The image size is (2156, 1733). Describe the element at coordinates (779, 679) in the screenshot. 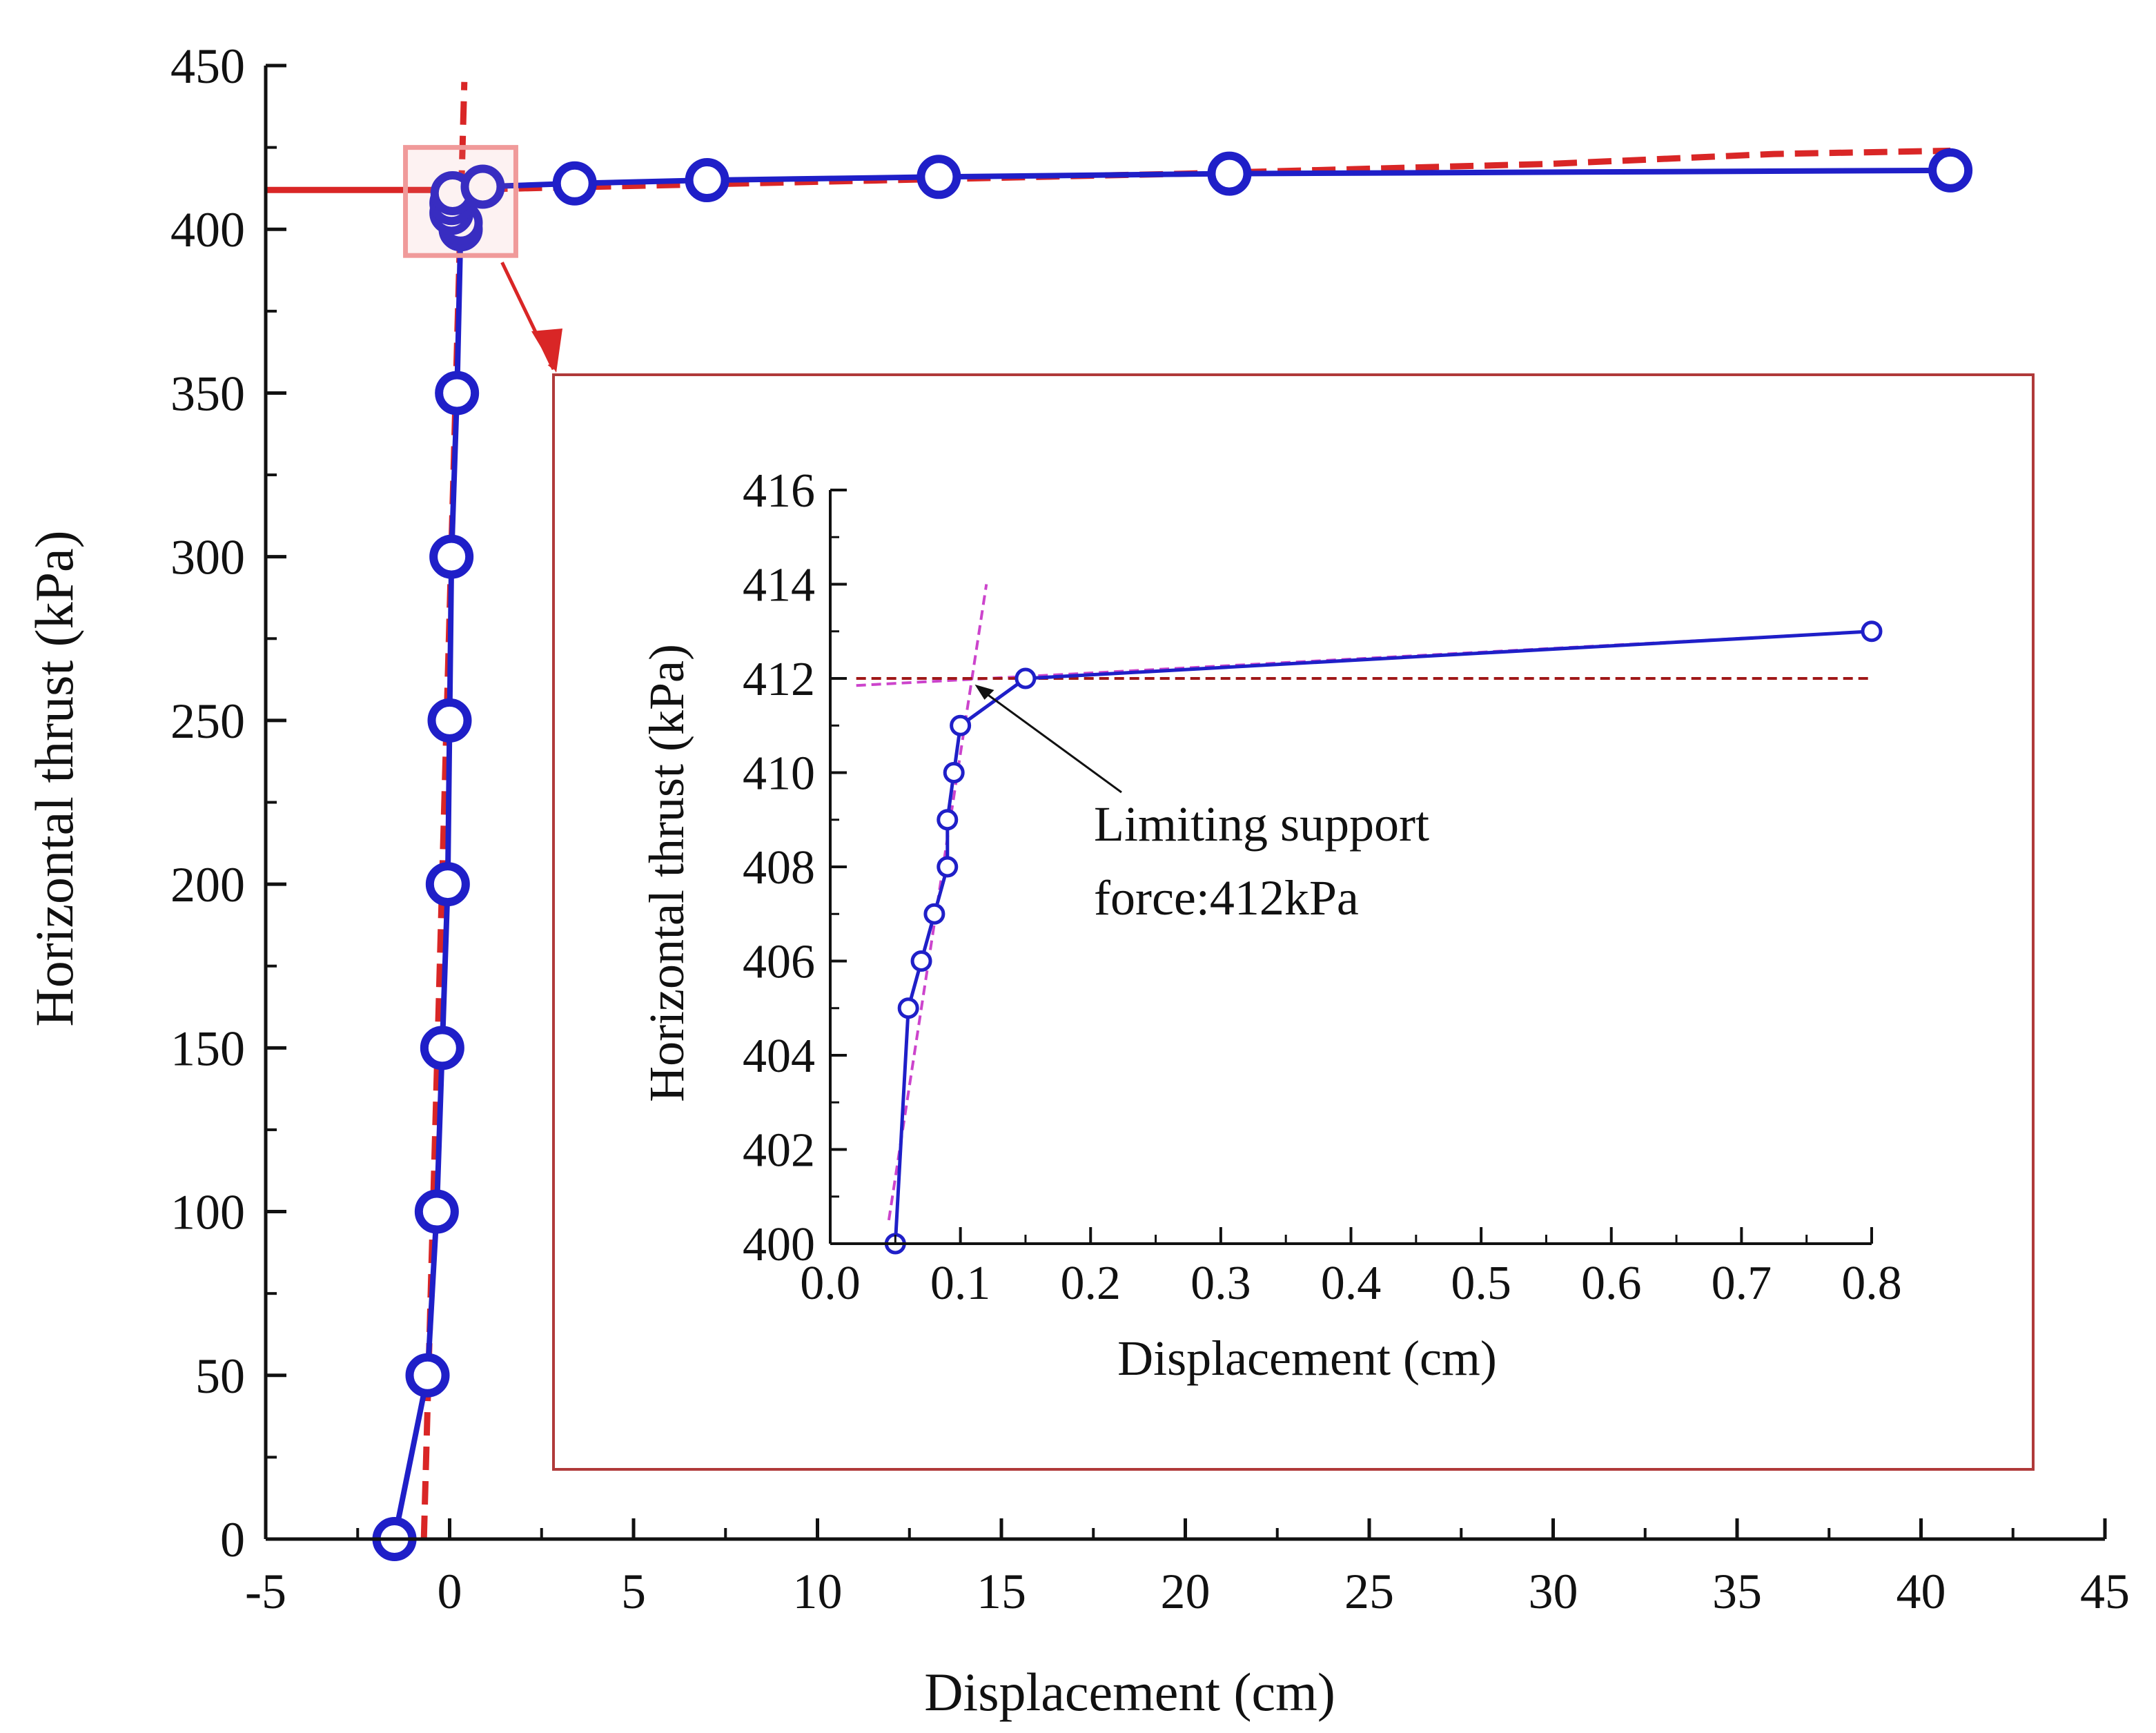

I see `inset-y-tick-label: 412` at that location.